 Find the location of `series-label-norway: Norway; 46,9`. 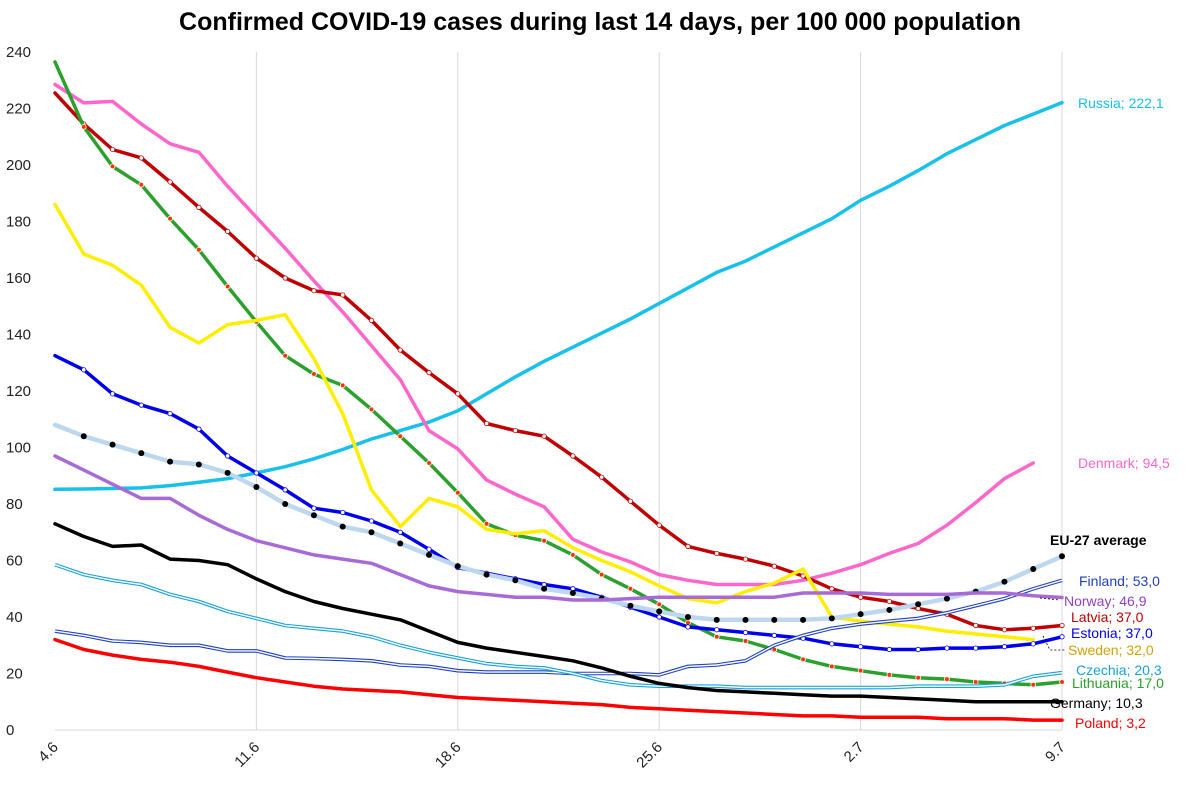

series-label-norway: Norway; 46,9 is located at coordinates (1105, 601).